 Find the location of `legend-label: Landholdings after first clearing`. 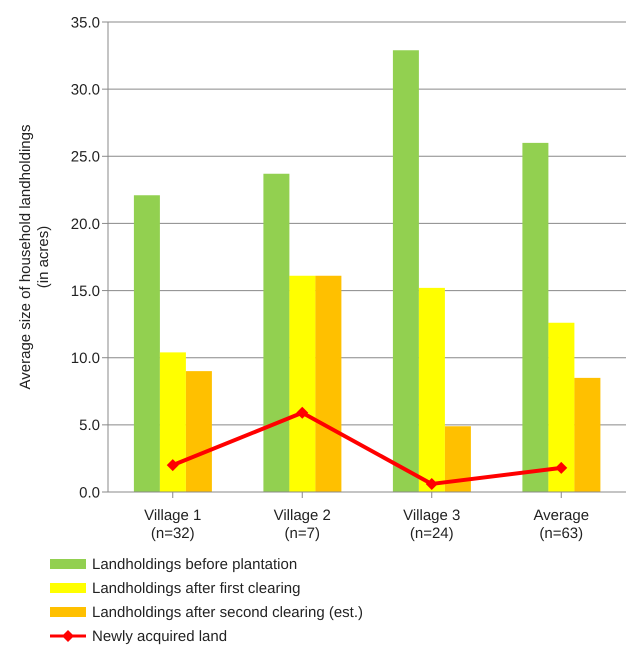

legend-label: Landholdings after first clearing is located at coordinates (196, 588).